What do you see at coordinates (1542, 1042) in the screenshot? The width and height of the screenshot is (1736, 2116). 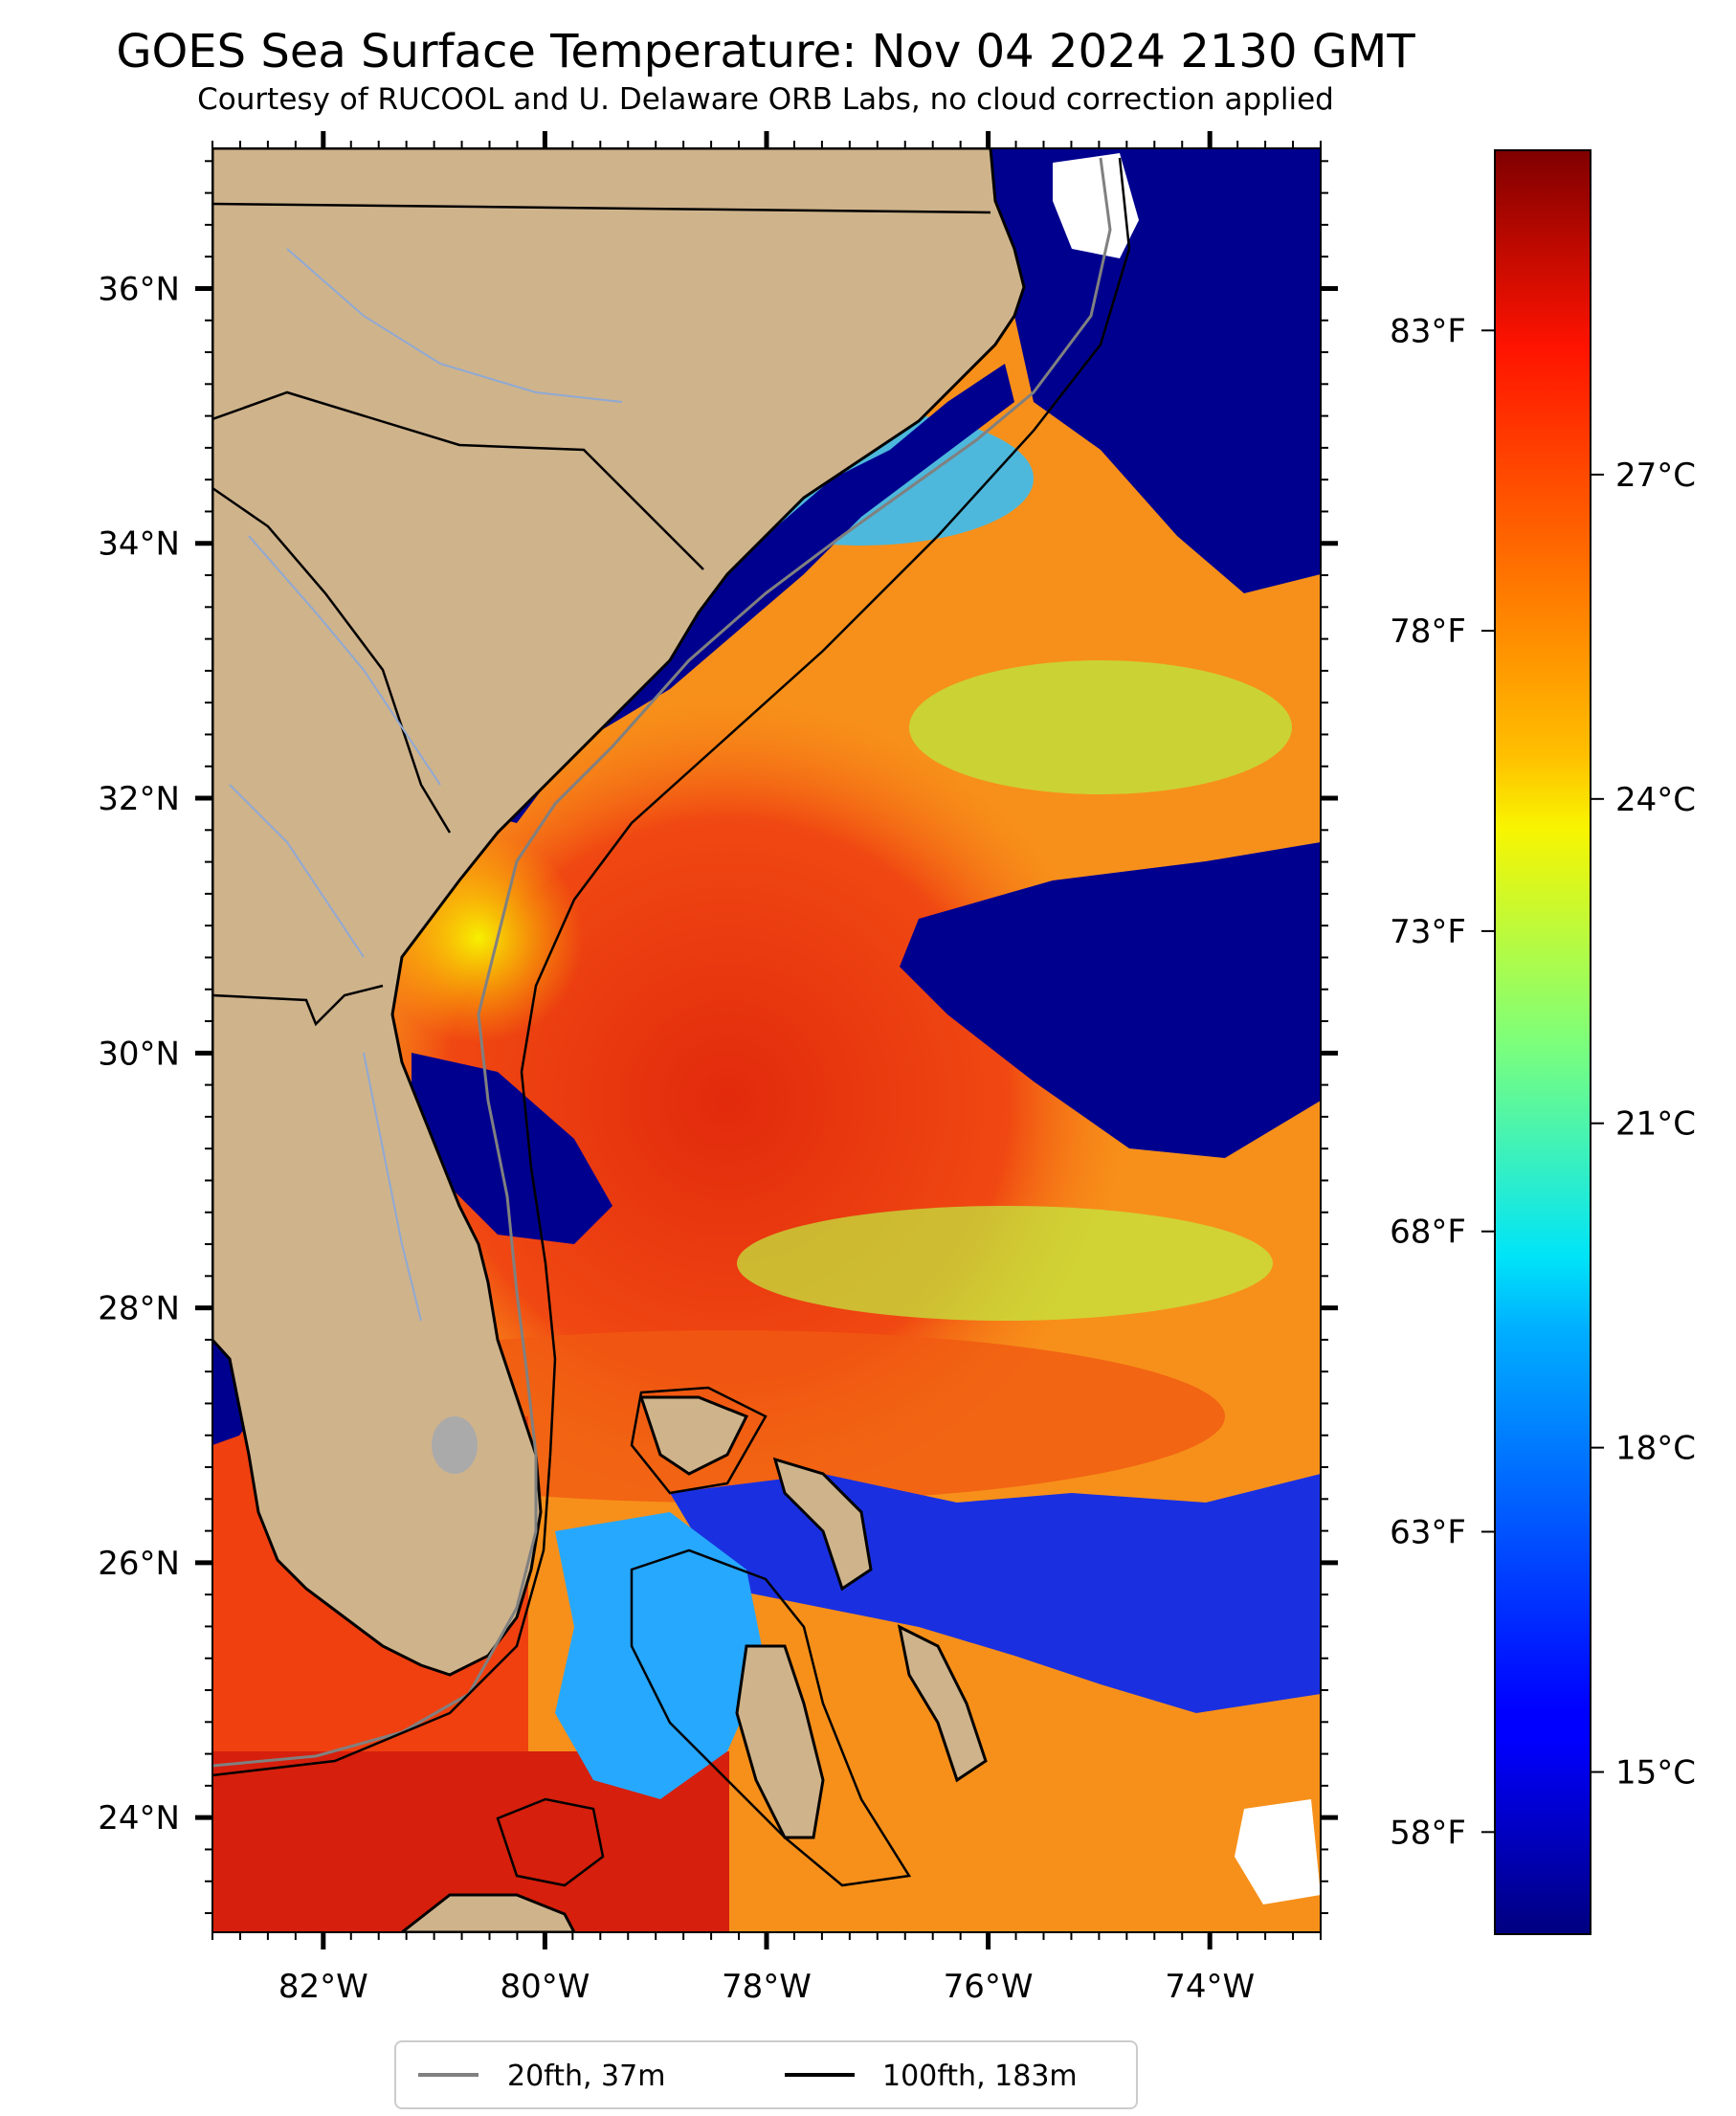 I see `colorbar` at bounding box center [1542, 1042].